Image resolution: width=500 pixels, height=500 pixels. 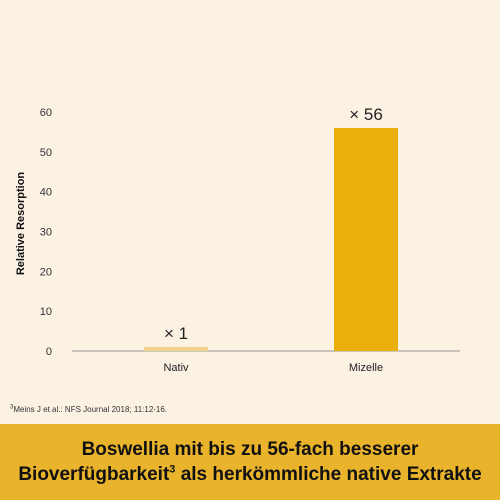 What do you see at coordinates (172, 469) in the screenshot?
I see `headline-footnote-marker: 3` at bounding box center [172, 469].